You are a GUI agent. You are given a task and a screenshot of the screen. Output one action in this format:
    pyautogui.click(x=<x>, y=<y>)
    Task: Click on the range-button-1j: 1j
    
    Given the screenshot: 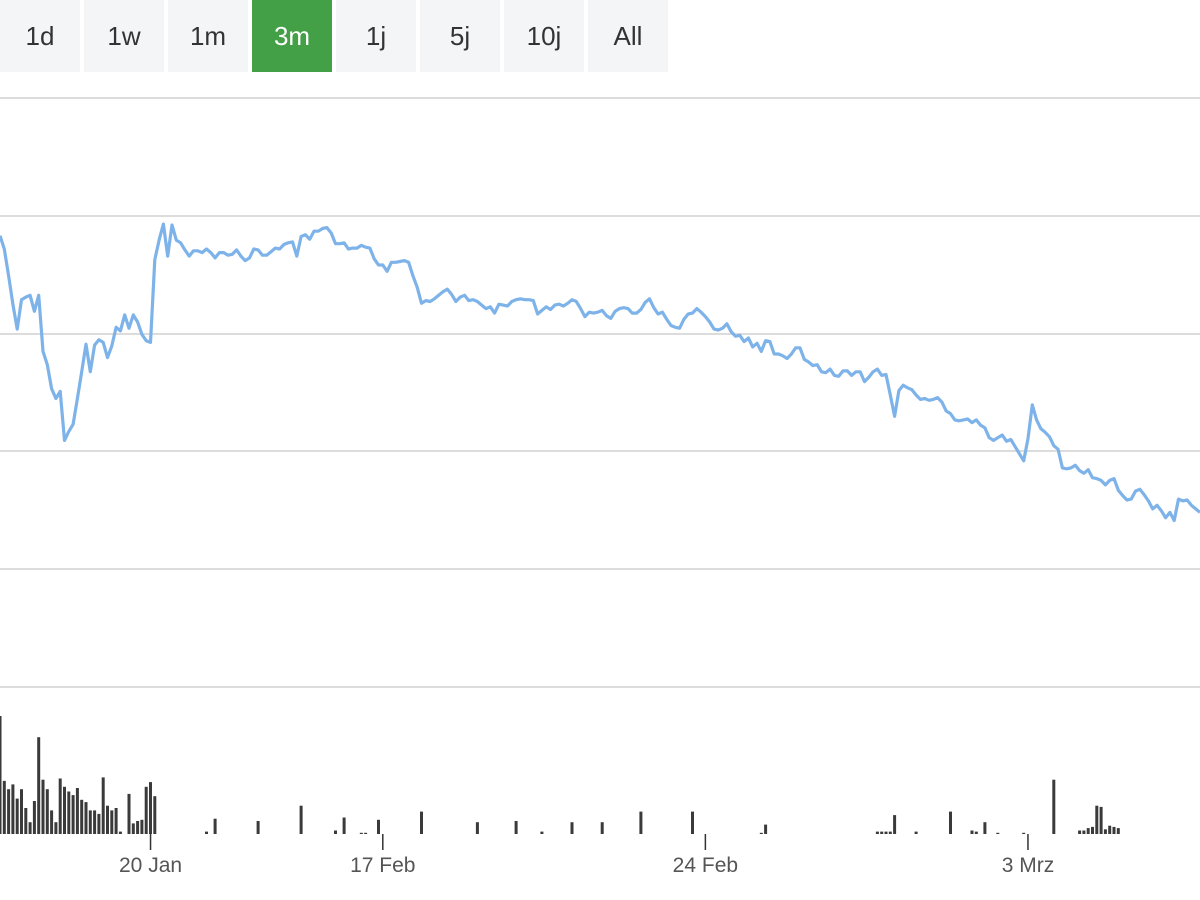 What is the action you would take?
    pyautogui.click(x=376, y=36)
    